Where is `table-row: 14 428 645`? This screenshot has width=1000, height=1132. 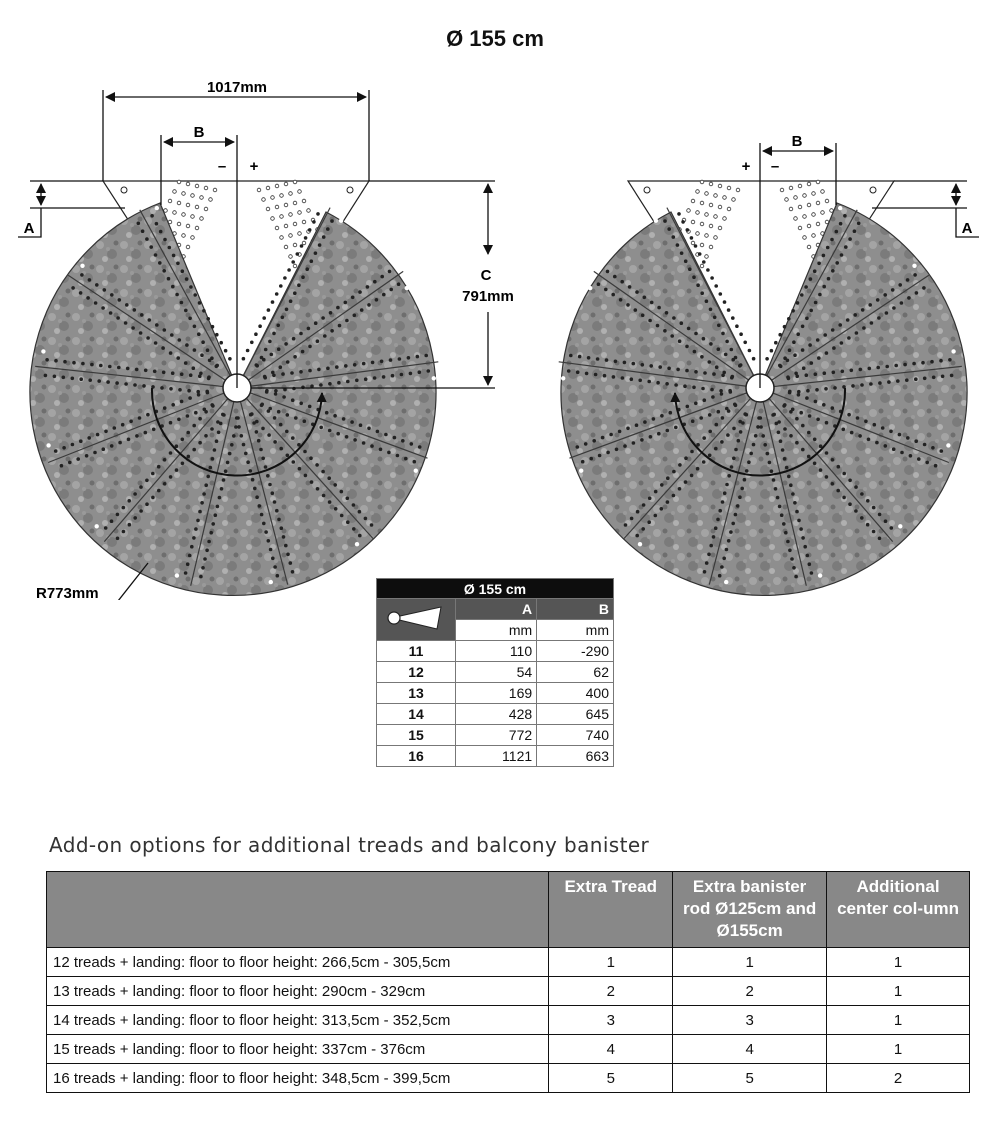
table-row: 14 428 645 is located at coordinates (495, 714).